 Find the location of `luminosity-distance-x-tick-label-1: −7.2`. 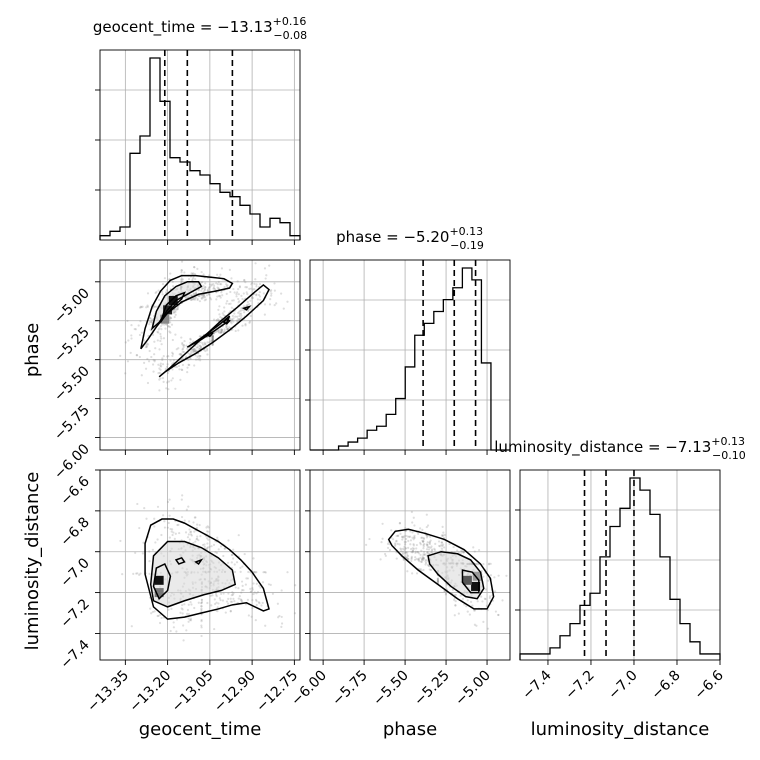

luminosity-distance-x-tick-label-1: −7.2 is located at coordinates (579, 685).